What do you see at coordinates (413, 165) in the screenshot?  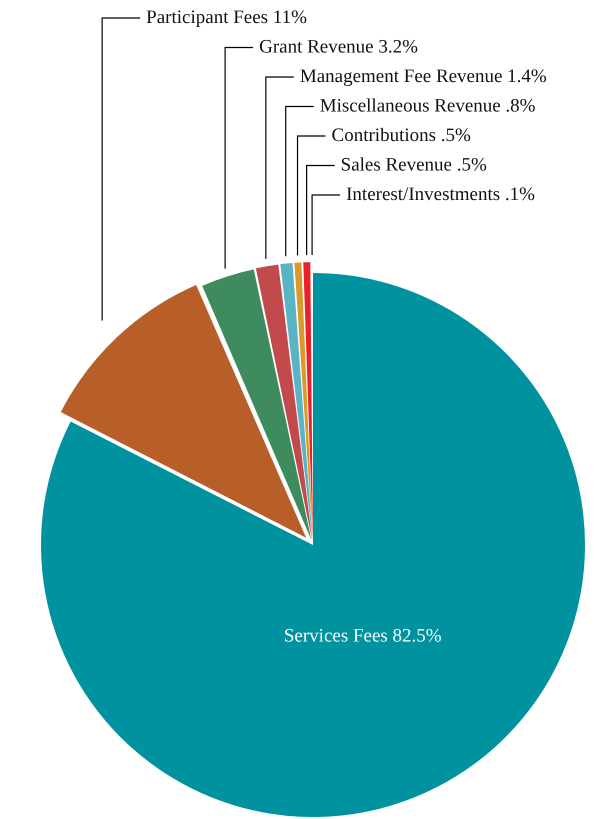 I see `slice-label: Sales Revenue .5%` at bounding box center [413, 165].